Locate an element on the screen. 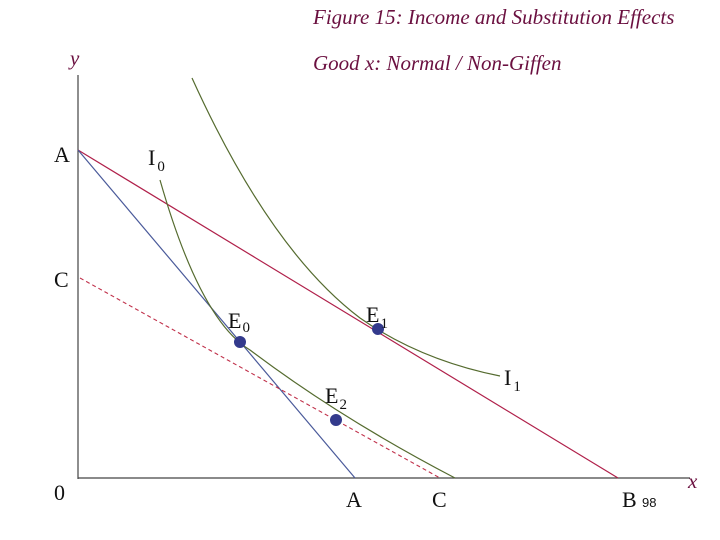 The height and width of the screenshot is (540, 720). page-number: 98 is located at coordinates (649, 502).